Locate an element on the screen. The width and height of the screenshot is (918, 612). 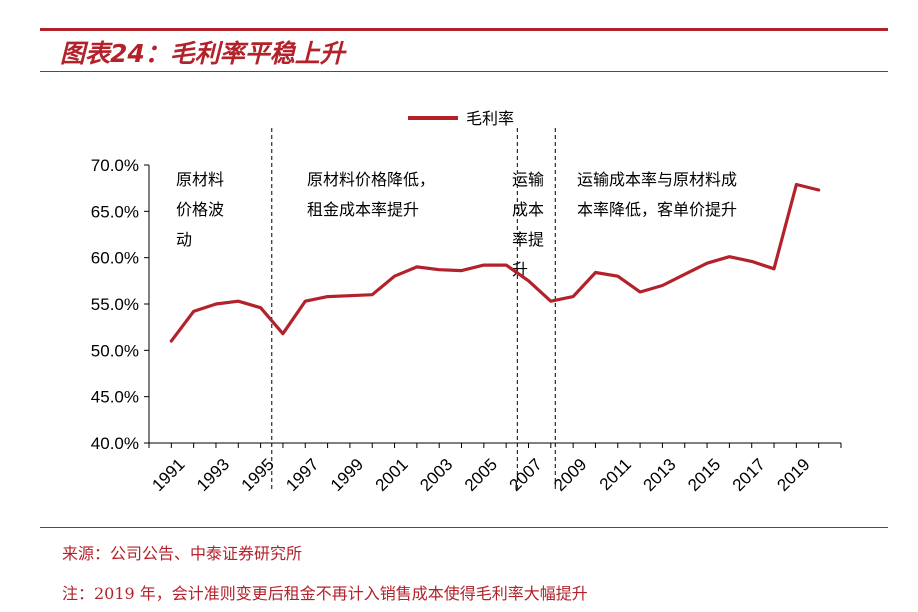
x-tick-label: 2017 is located at coordinates (749, 475).